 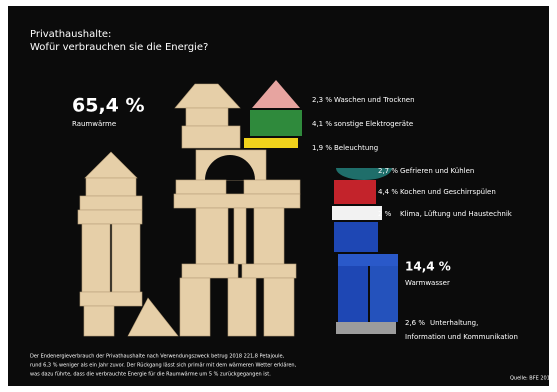 What do you see at coordinates (427, 283) in the screenshot?
I see `label: Warmwasser` at bounding box center [427, 283].